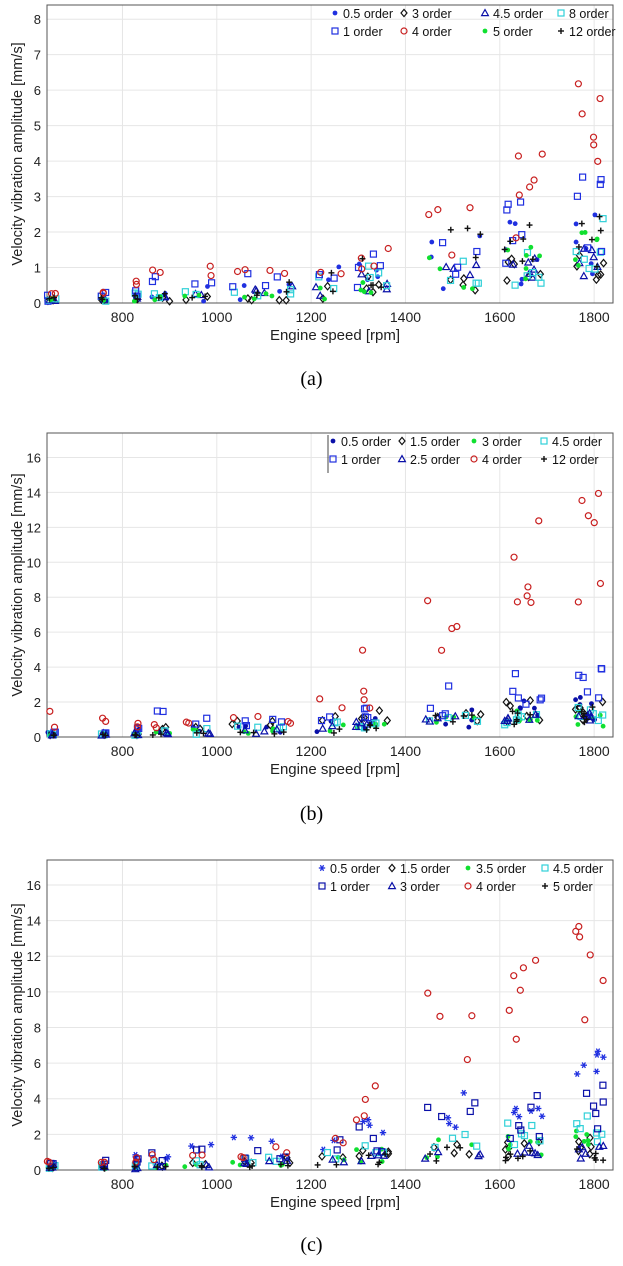 The height and width of the screenshot is (1266, 623). What do you see at coordinates (502, 442) in the screenshot?
I see `legend-label: 3 order` at bounding box center [502, 442].